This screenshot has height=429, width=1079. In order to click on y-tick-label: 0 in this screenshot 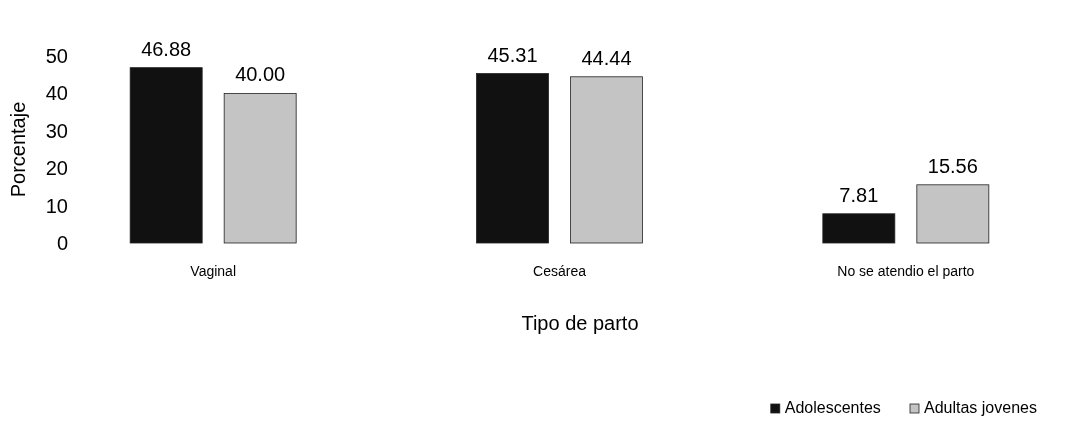, I will do `click(62, 243)`.